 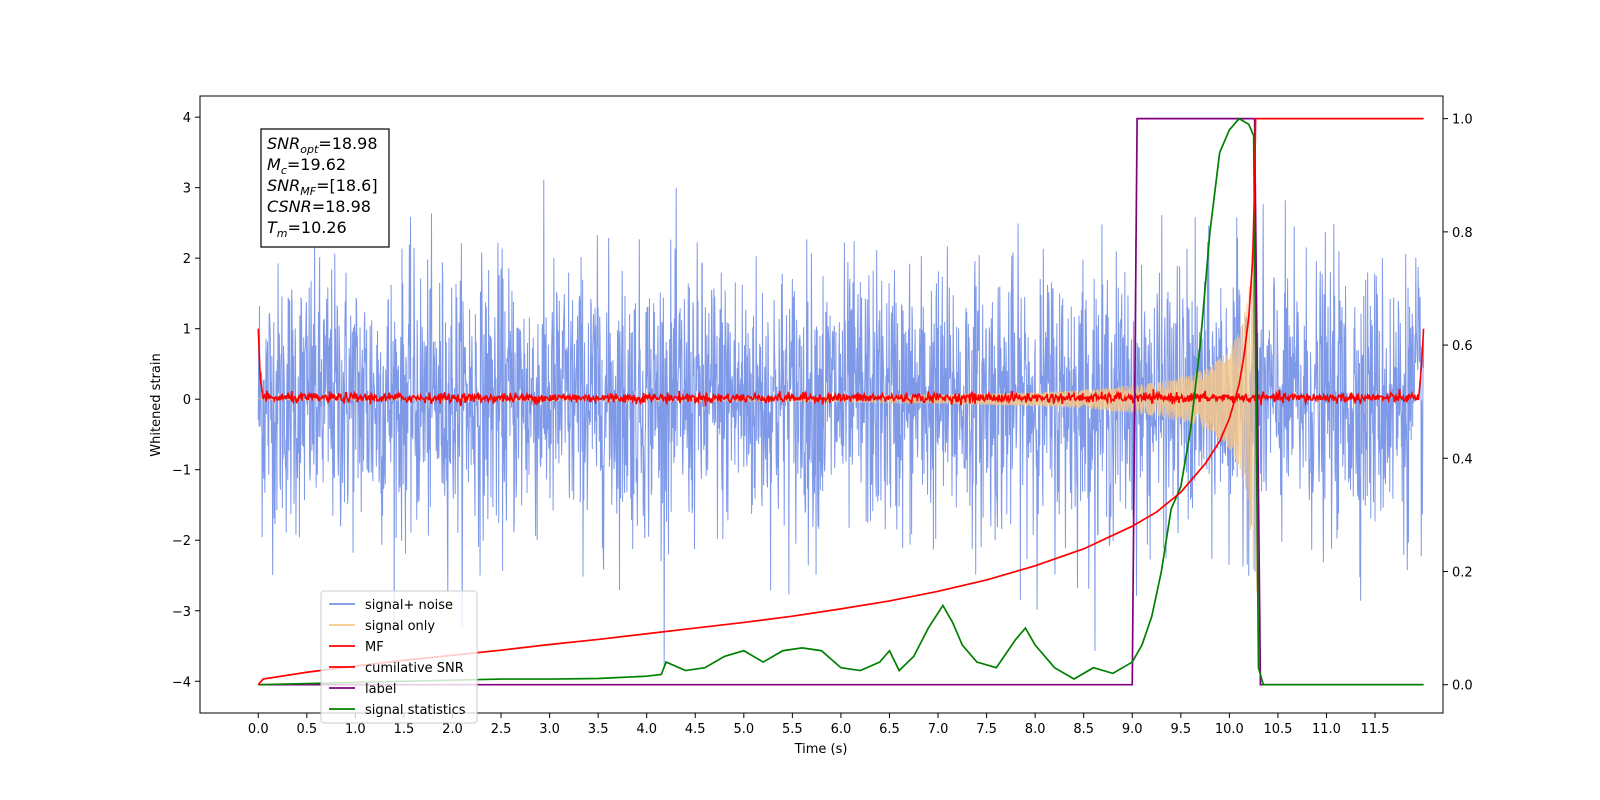 What do you see at coordinates (306, 729) in the screenshot?
I see `x-tick-label: 0.5` at bounding box center [306, 729].